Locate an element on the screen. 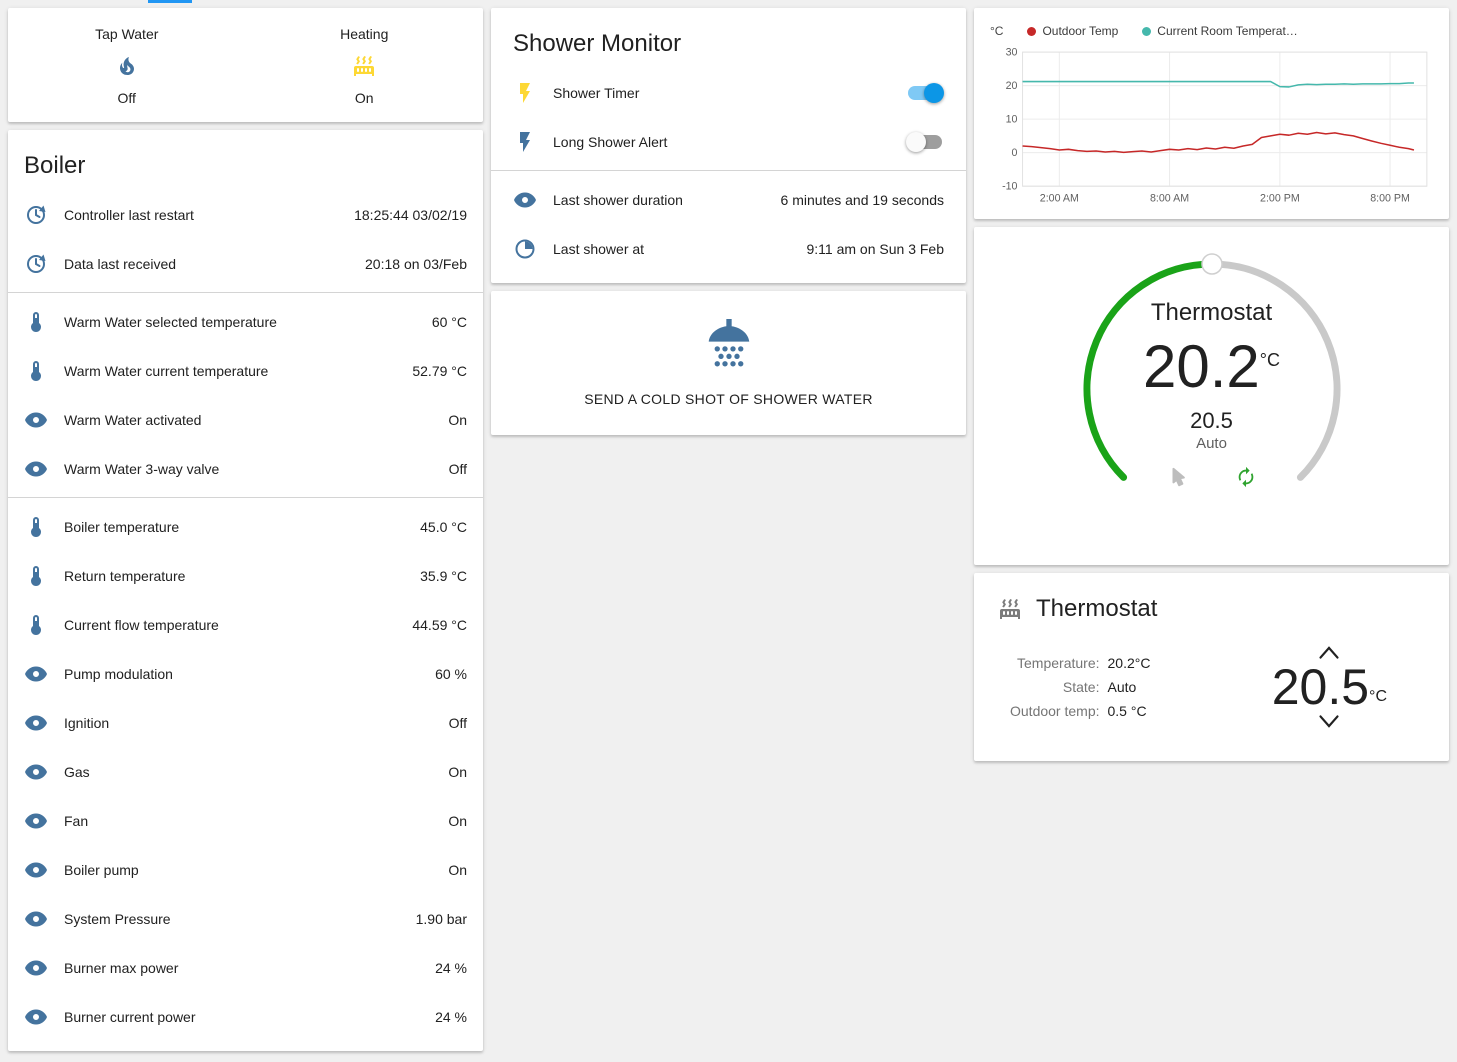  boiler-row: Gas On is located at coordinates (245, 771).